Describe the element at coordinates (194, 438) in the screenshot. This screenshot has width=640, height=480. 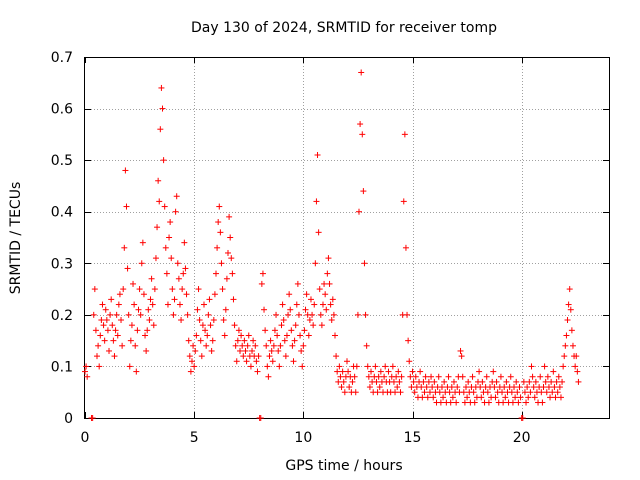
I see `x-tick-label: 5` at that location.